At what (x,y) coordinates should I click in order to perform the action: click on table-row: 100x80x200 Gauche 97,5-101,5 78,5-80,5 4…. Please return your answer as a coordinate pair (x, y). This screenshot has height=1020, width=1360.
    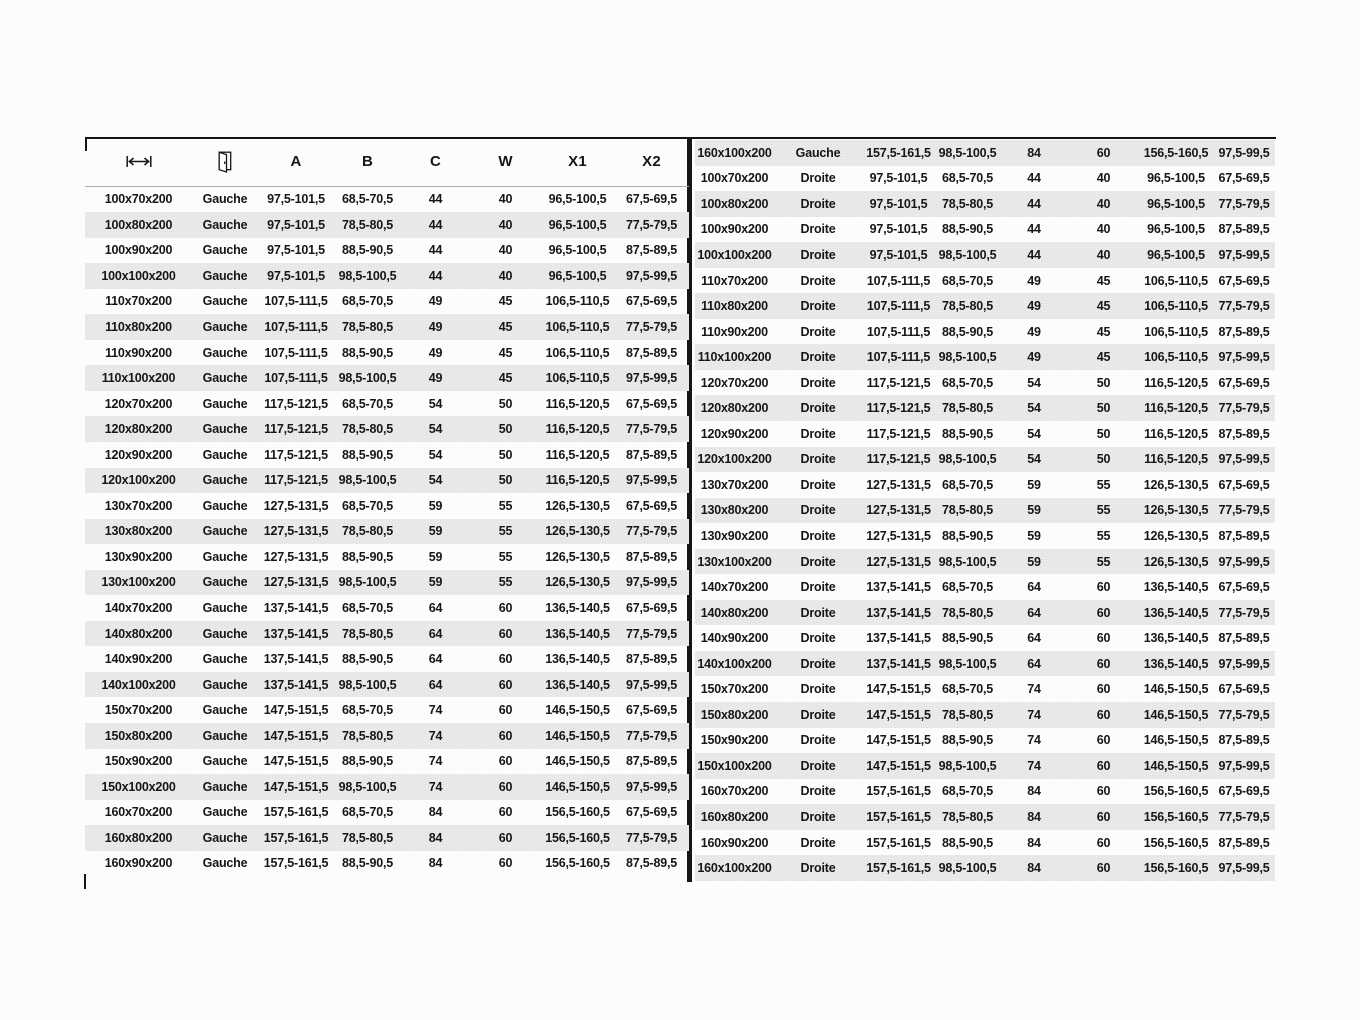
    Looking at the image, I should click on (387, 225).